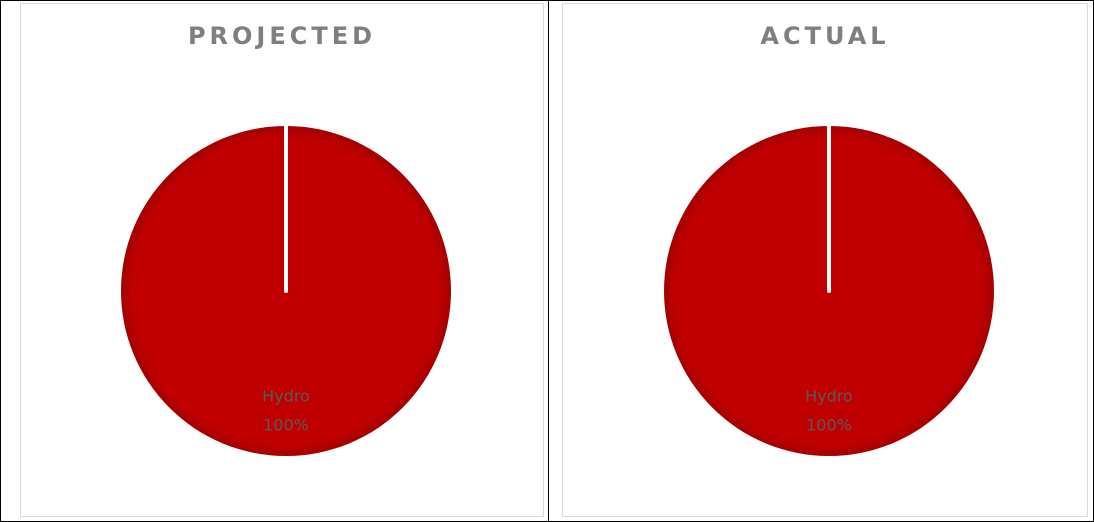 This screenshot has width=1094, height=522. What do you see at coordinates (825, 36) in the screenshot?
I see `chart-title: ACTUAL` at bounding box center [825, 36].